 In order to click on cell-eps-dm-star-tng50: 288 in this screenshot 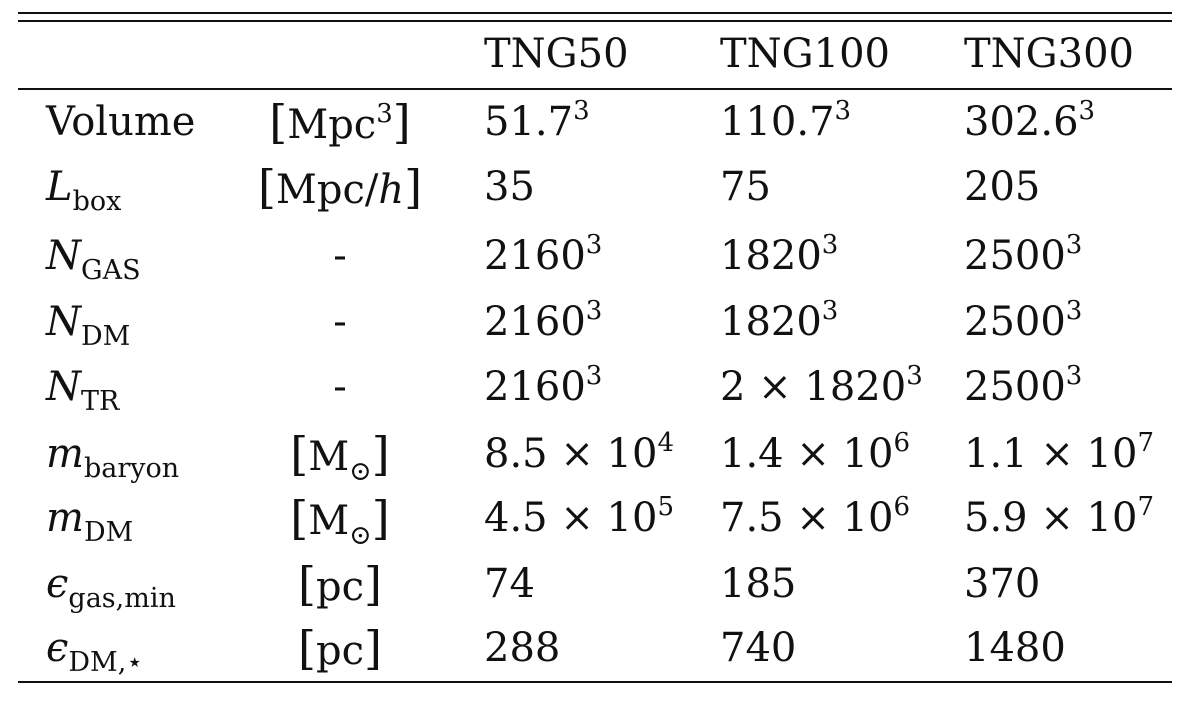, I will do `click(522, 648)`.